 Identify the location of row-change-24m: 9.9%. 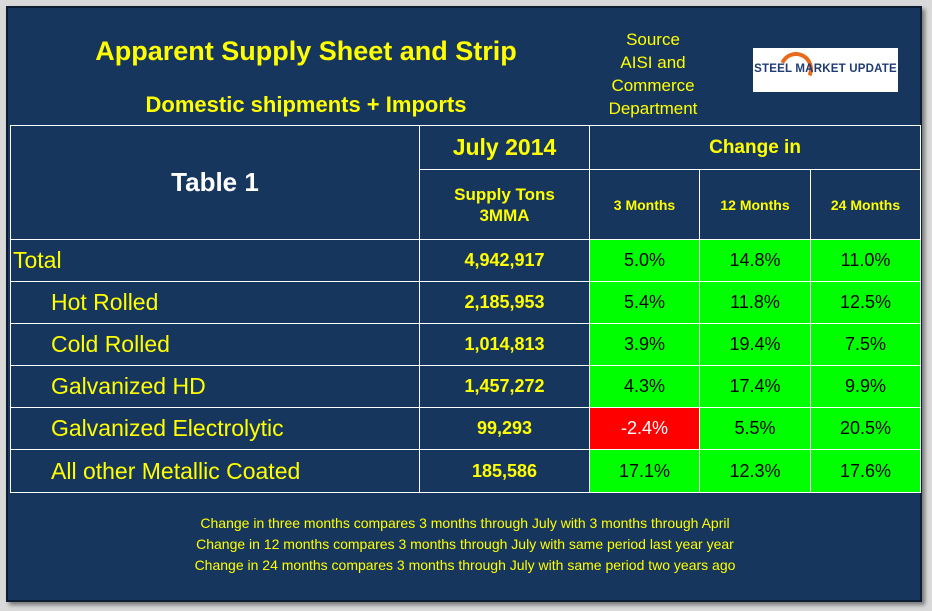
(865, 386).